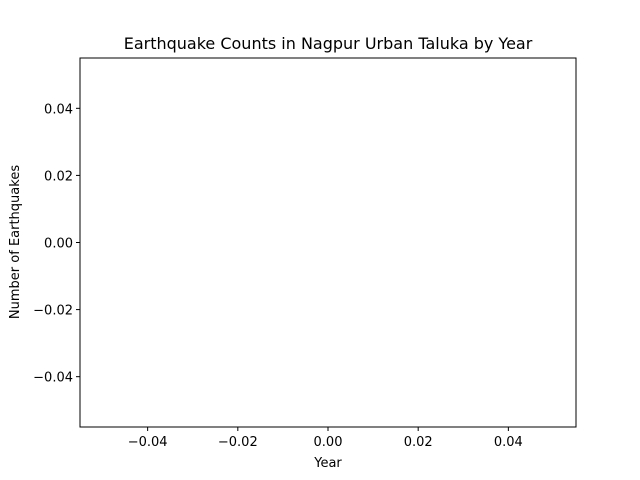  I want to click on x-tick-label: 0.00, so click(328, 442).